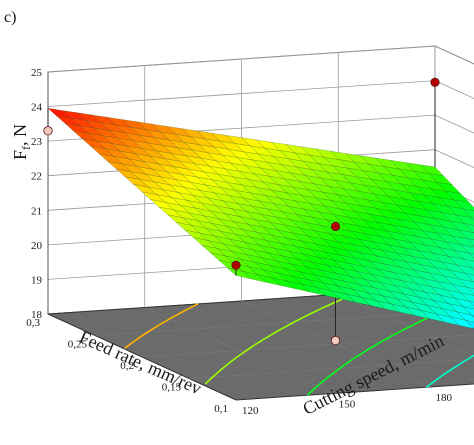 Image resolution: width=474 pixels, height=445 pixels. I want to click on x-tick-label: 180, so click(444, 398).